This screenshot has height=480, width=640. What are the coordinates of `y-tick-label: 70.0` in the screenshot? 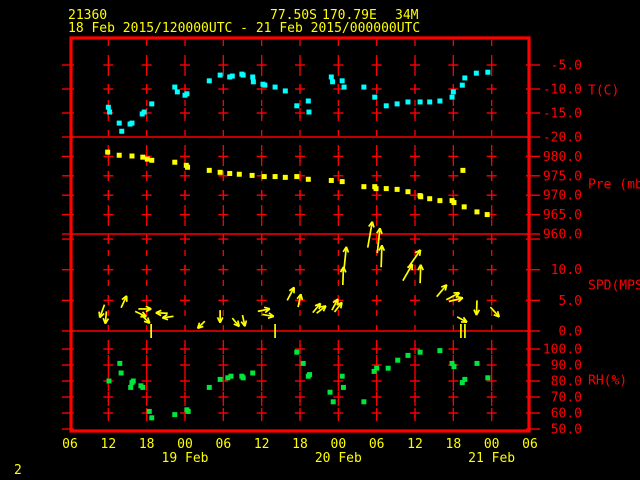 It's located at (566, 398).